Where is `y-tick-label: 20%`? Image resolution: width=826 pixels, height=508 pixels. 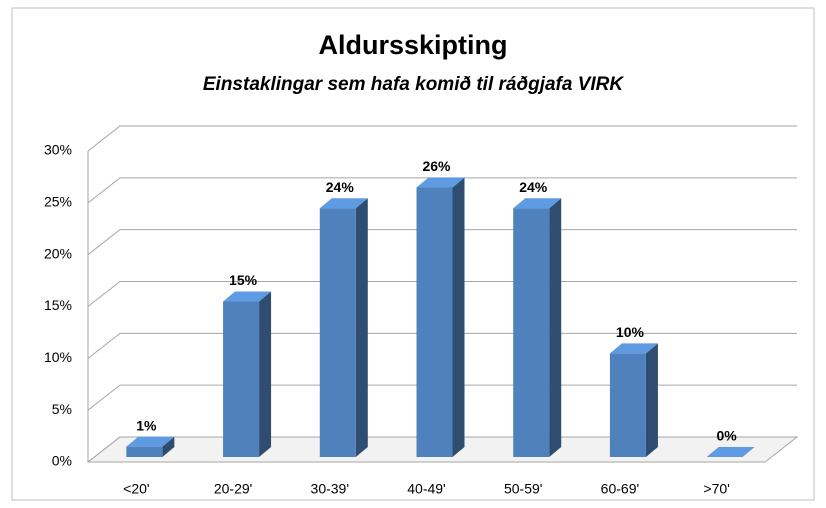
y-tick-label: 20% is located at coordinates (58, 253).